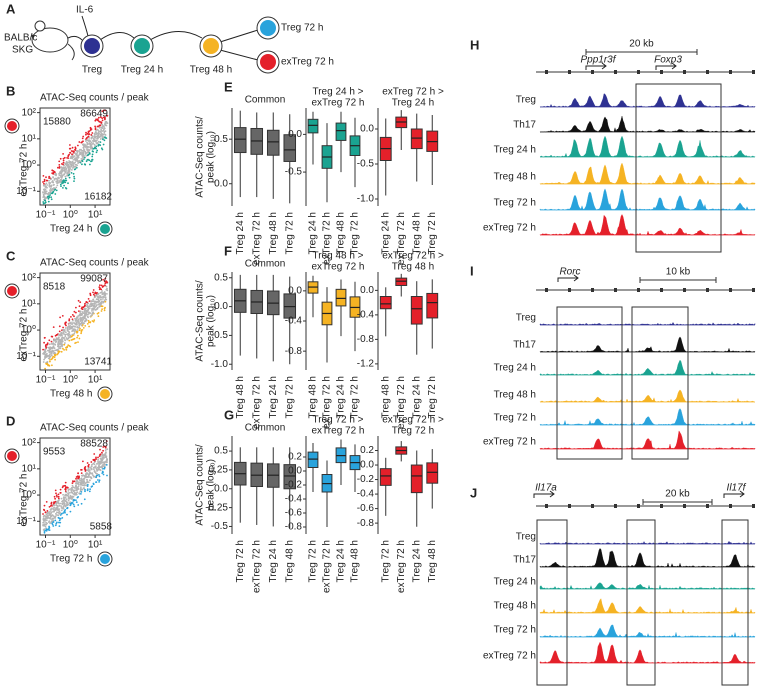 This screenshot has height=687, width=764. Describe the element at coordinates (71, 394) in the screenshot. I see `x-axis-label: Treg 48 h` at that location.